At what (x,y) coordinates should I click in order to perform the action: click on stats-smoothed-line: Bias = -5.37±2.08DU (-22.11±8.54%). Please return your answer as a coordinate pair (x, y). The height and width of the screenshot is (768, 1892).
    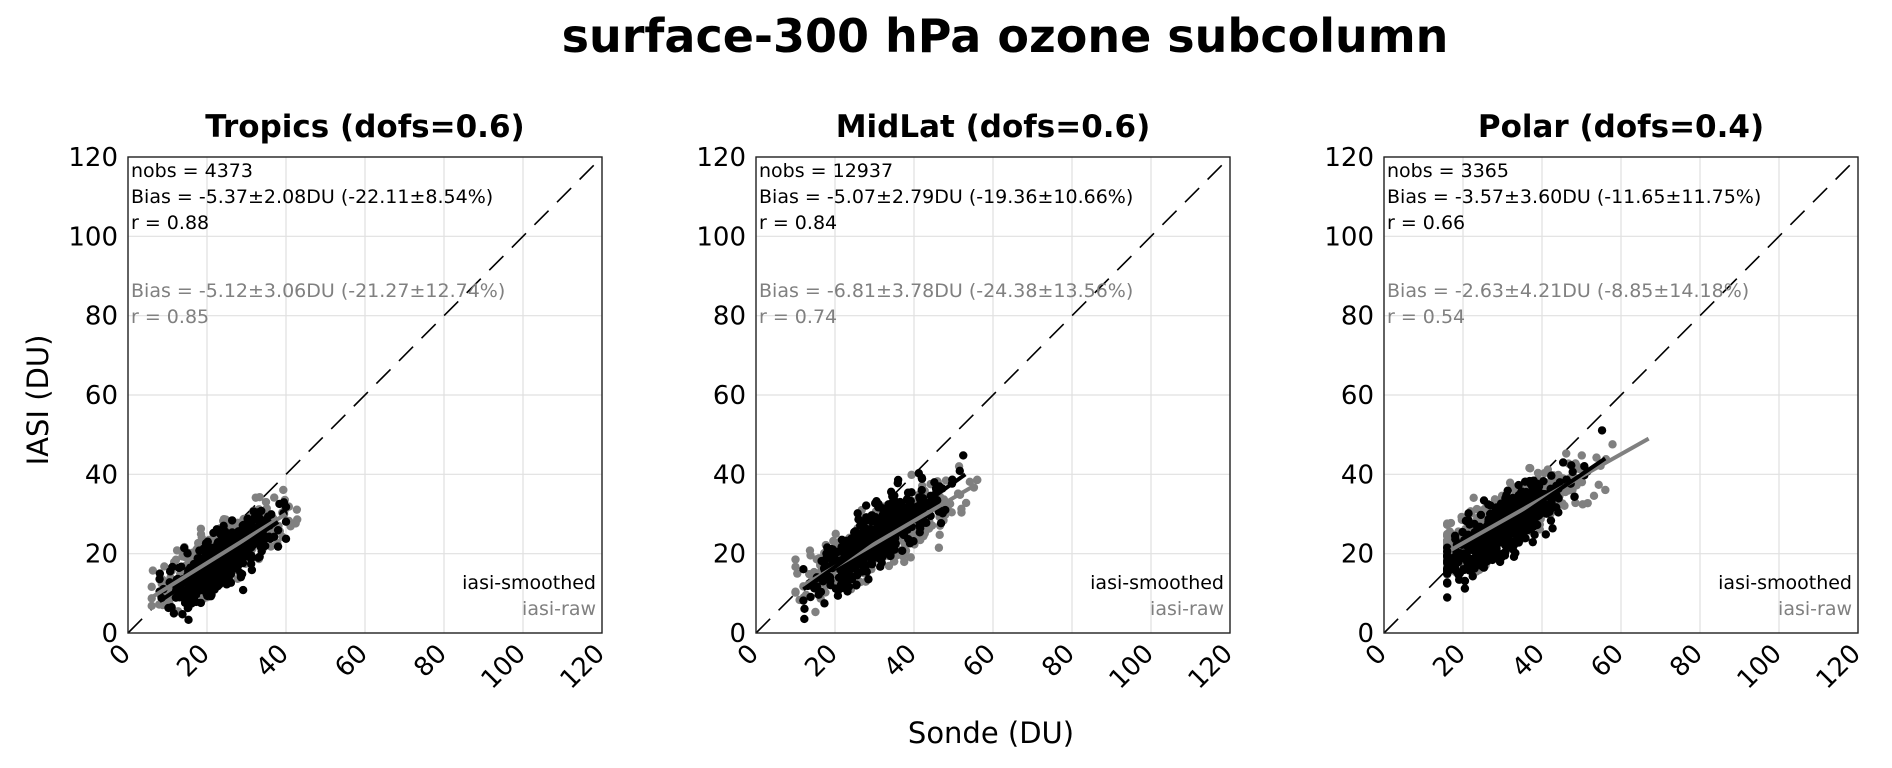
    Looking at the image, I should click on (312, 197).